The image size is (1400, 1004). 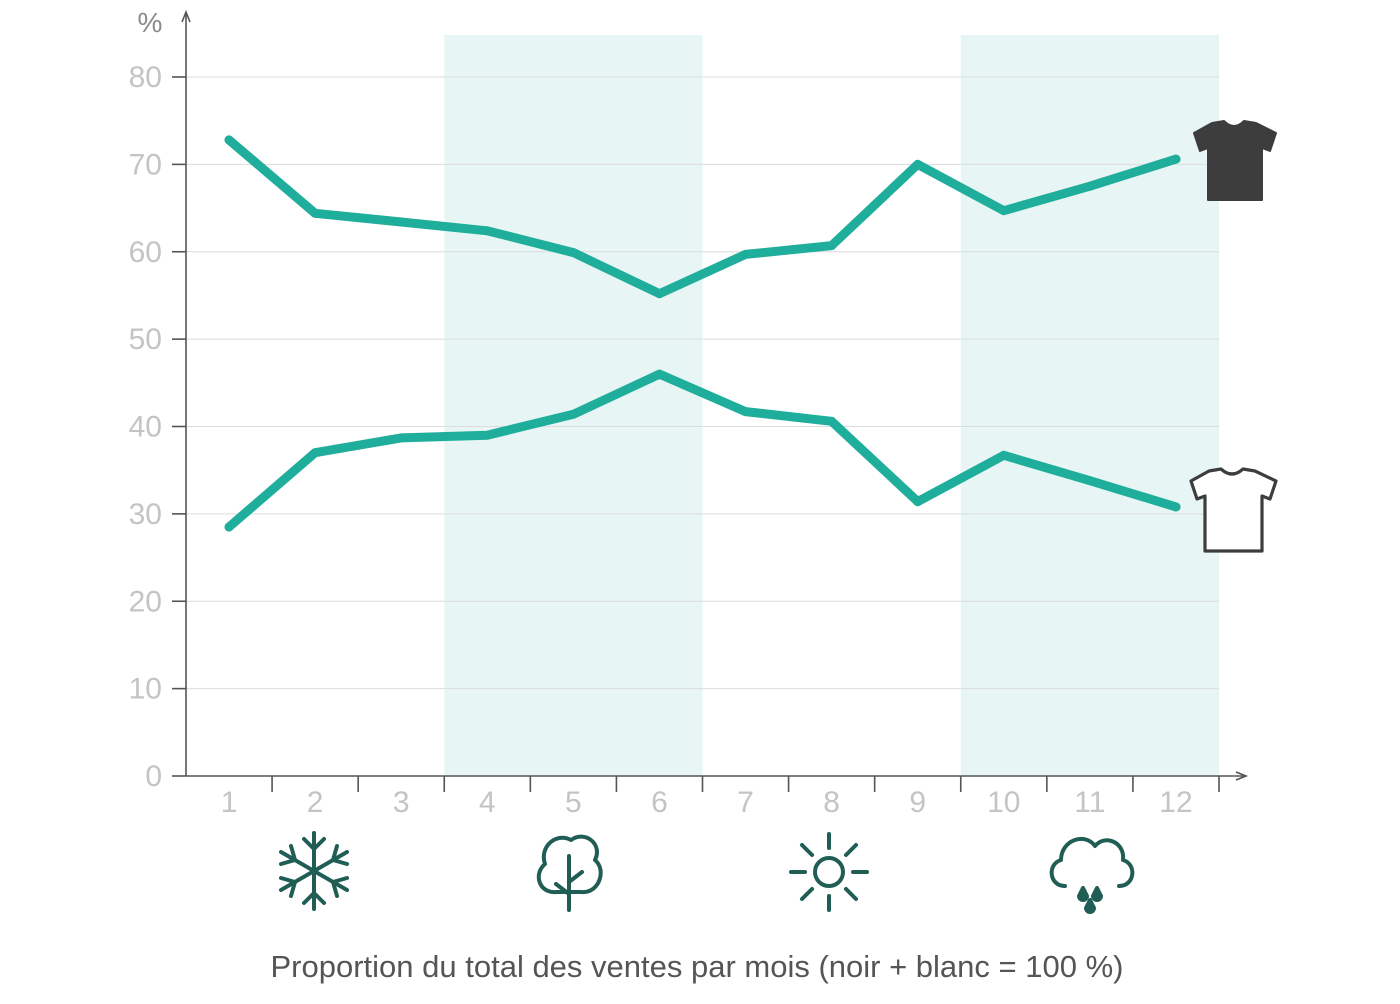 What do you see at coordinates (1242, 776) in the screenshot?
I see `x-axis-arrow` at bounding box center [1242, 776].